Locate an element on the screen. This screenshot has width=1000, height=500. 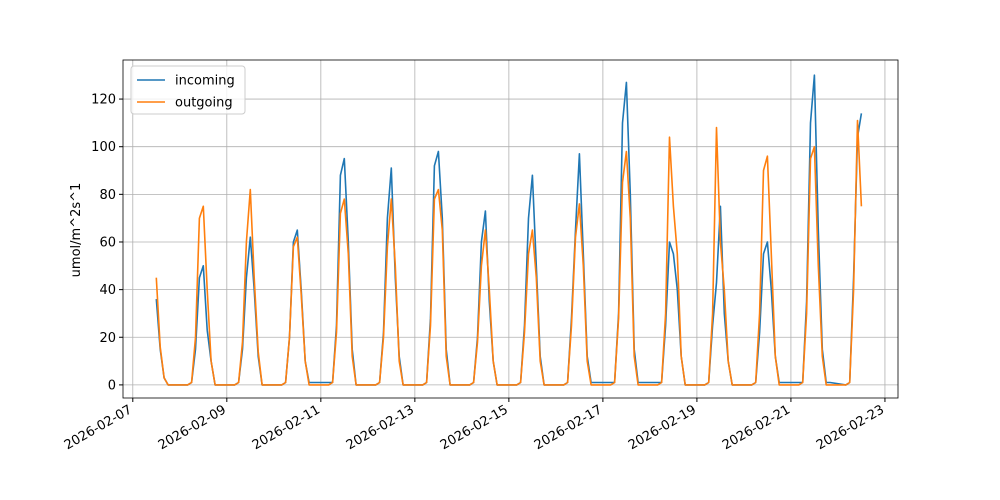
x-tick-label: 2026-02-07 is located at coordinates (98, 427).